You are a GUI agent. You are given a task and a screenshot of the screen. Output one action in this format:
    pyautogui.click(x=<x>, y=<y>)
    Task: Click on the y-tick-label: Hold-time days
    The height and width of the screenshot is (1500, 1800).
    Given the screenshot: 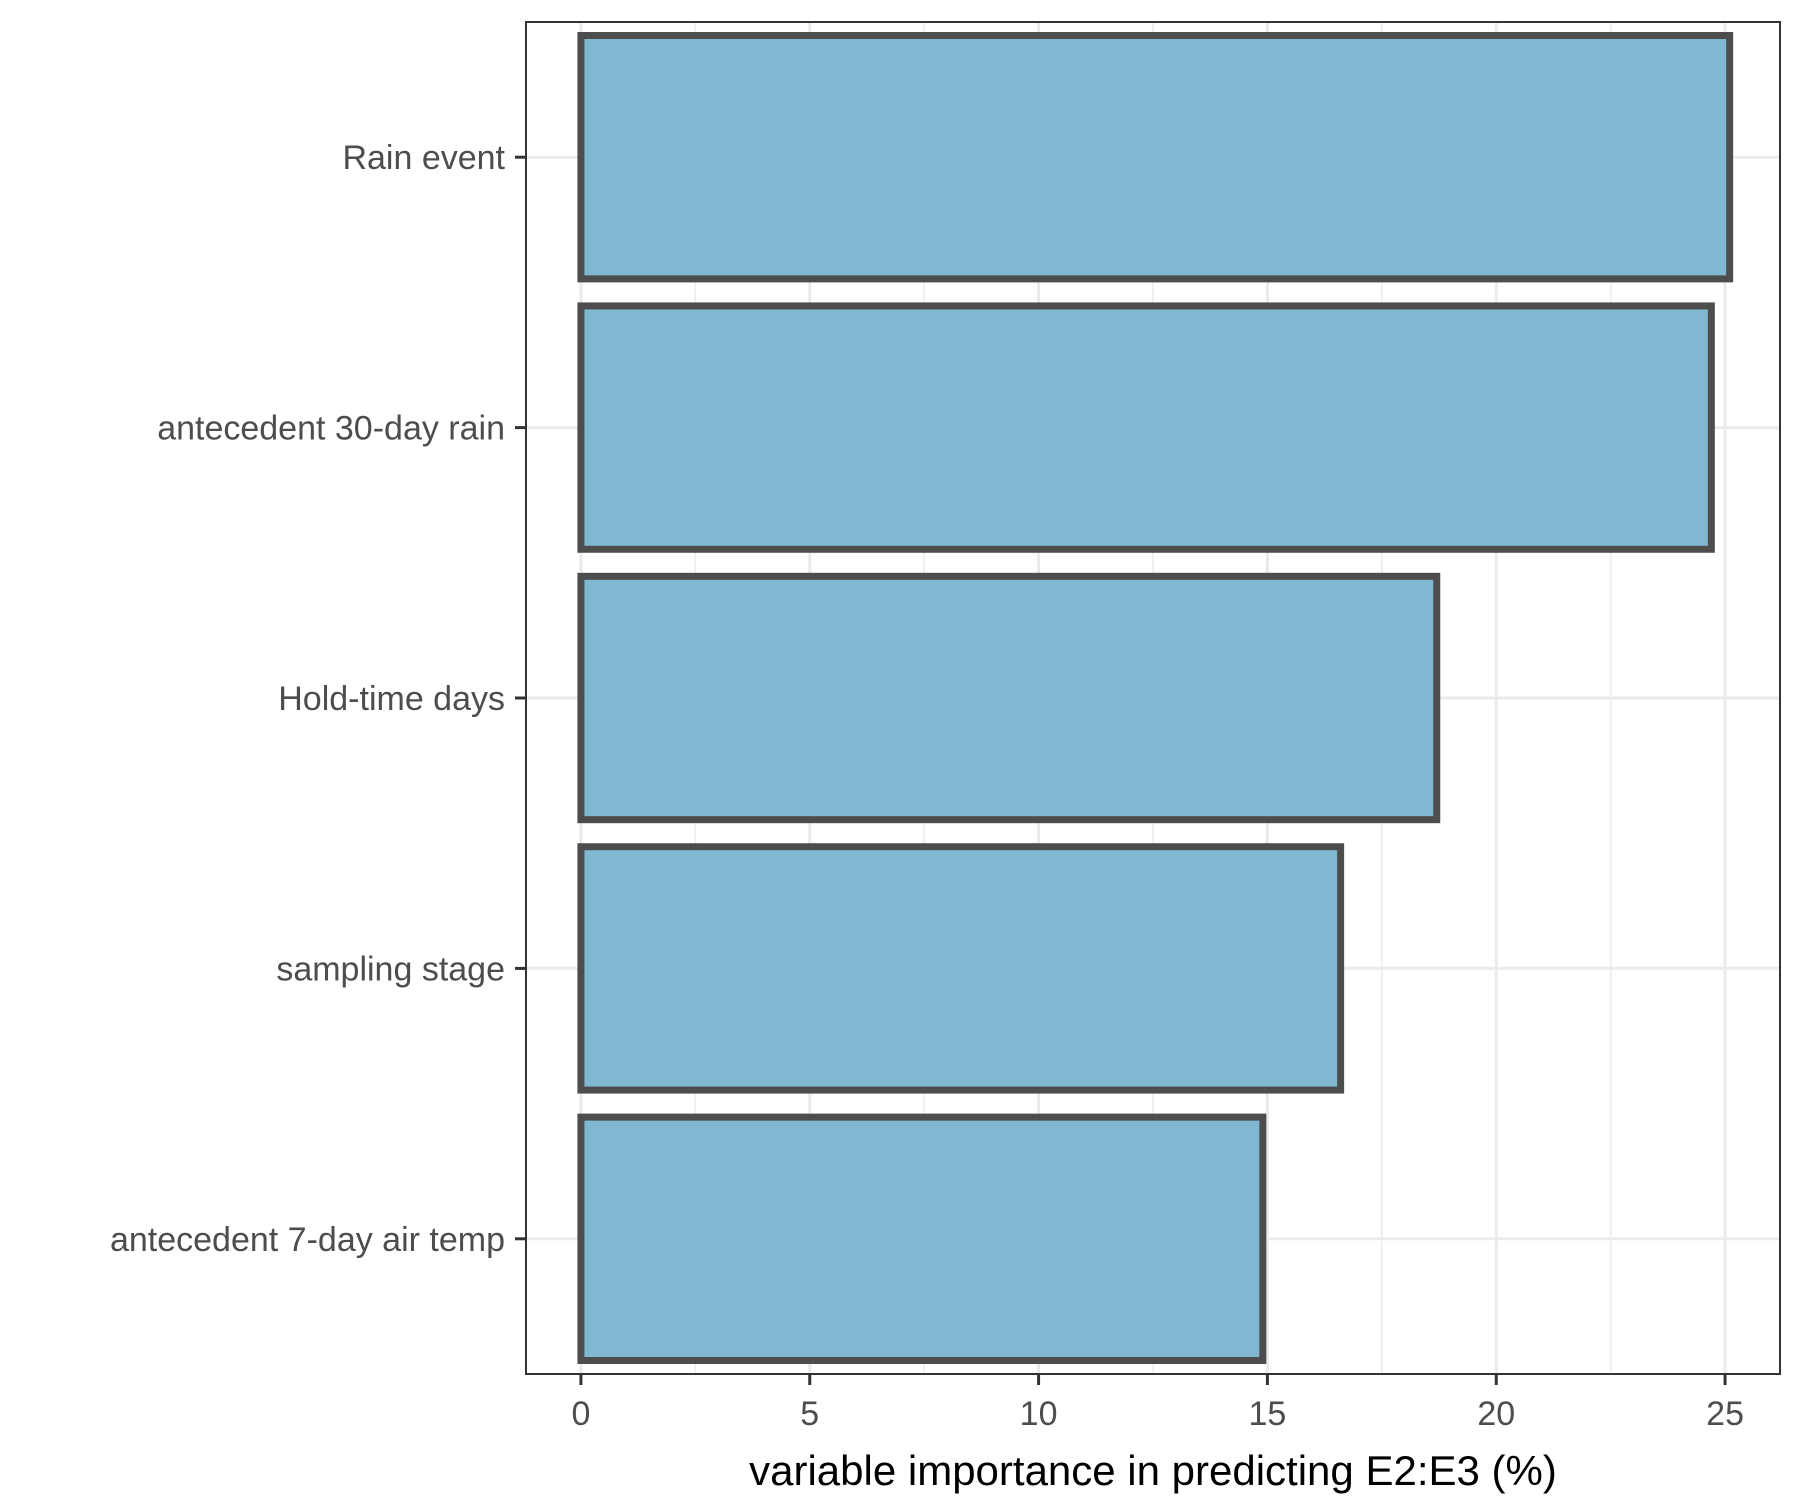 What is the action you would take?
    pyautogui.click(x=391, y=699)
    